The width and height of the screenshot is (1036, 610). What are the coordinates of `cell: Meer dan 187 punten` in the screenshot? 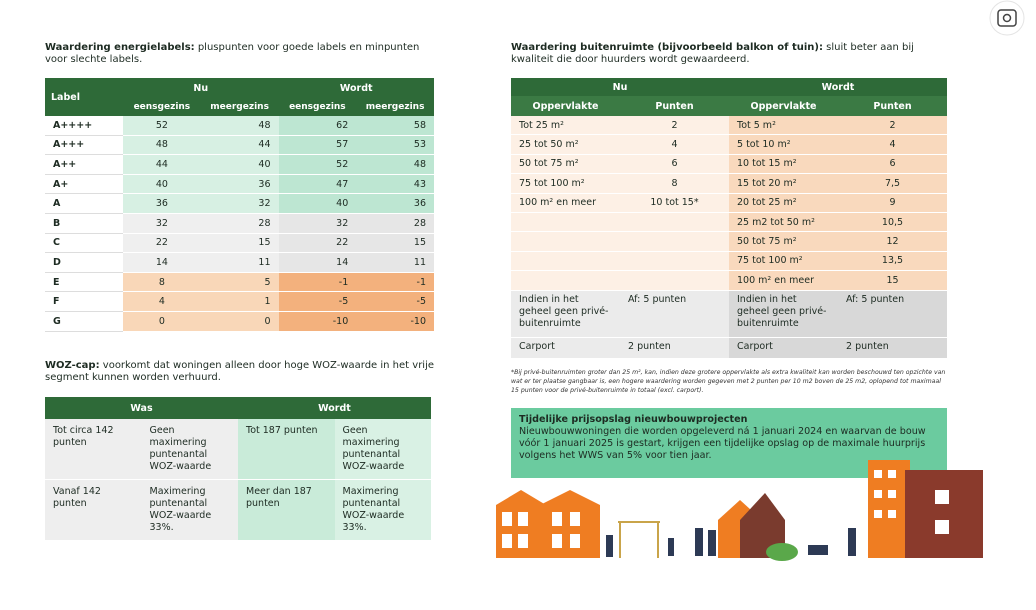 It's located at (286, 510).